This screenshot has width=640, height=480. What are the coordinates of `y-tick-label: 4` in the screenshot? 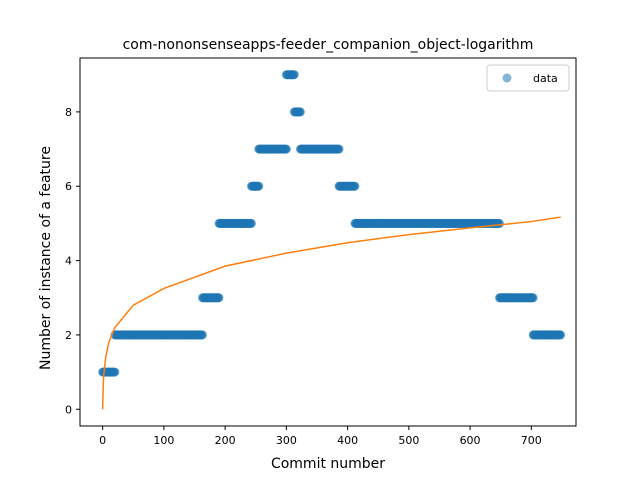 It's located at (68, 261).